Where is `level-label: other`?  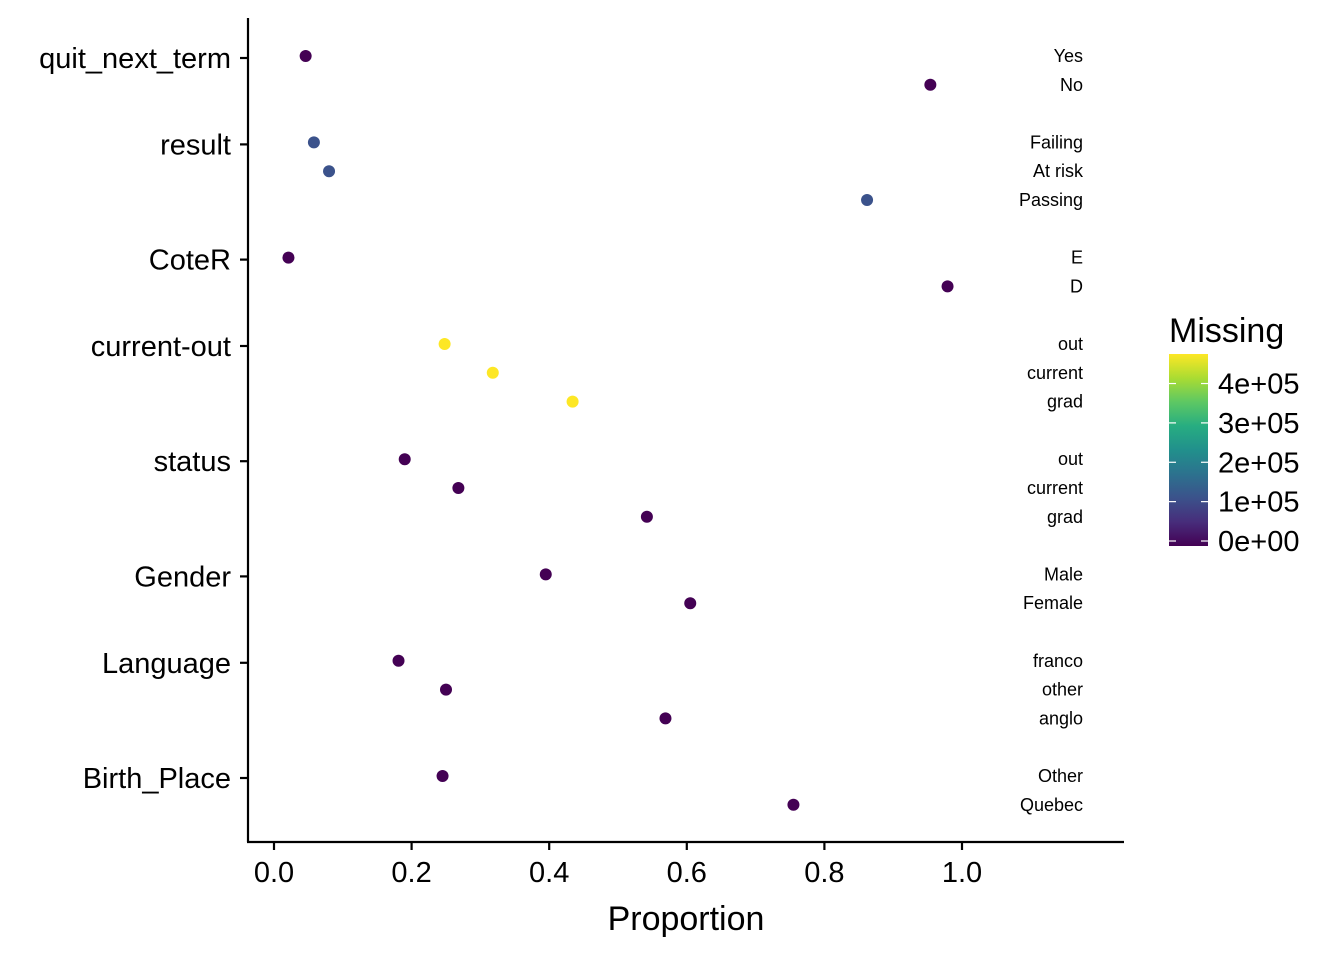
level-label: other is located at coordinates (1062, 690).